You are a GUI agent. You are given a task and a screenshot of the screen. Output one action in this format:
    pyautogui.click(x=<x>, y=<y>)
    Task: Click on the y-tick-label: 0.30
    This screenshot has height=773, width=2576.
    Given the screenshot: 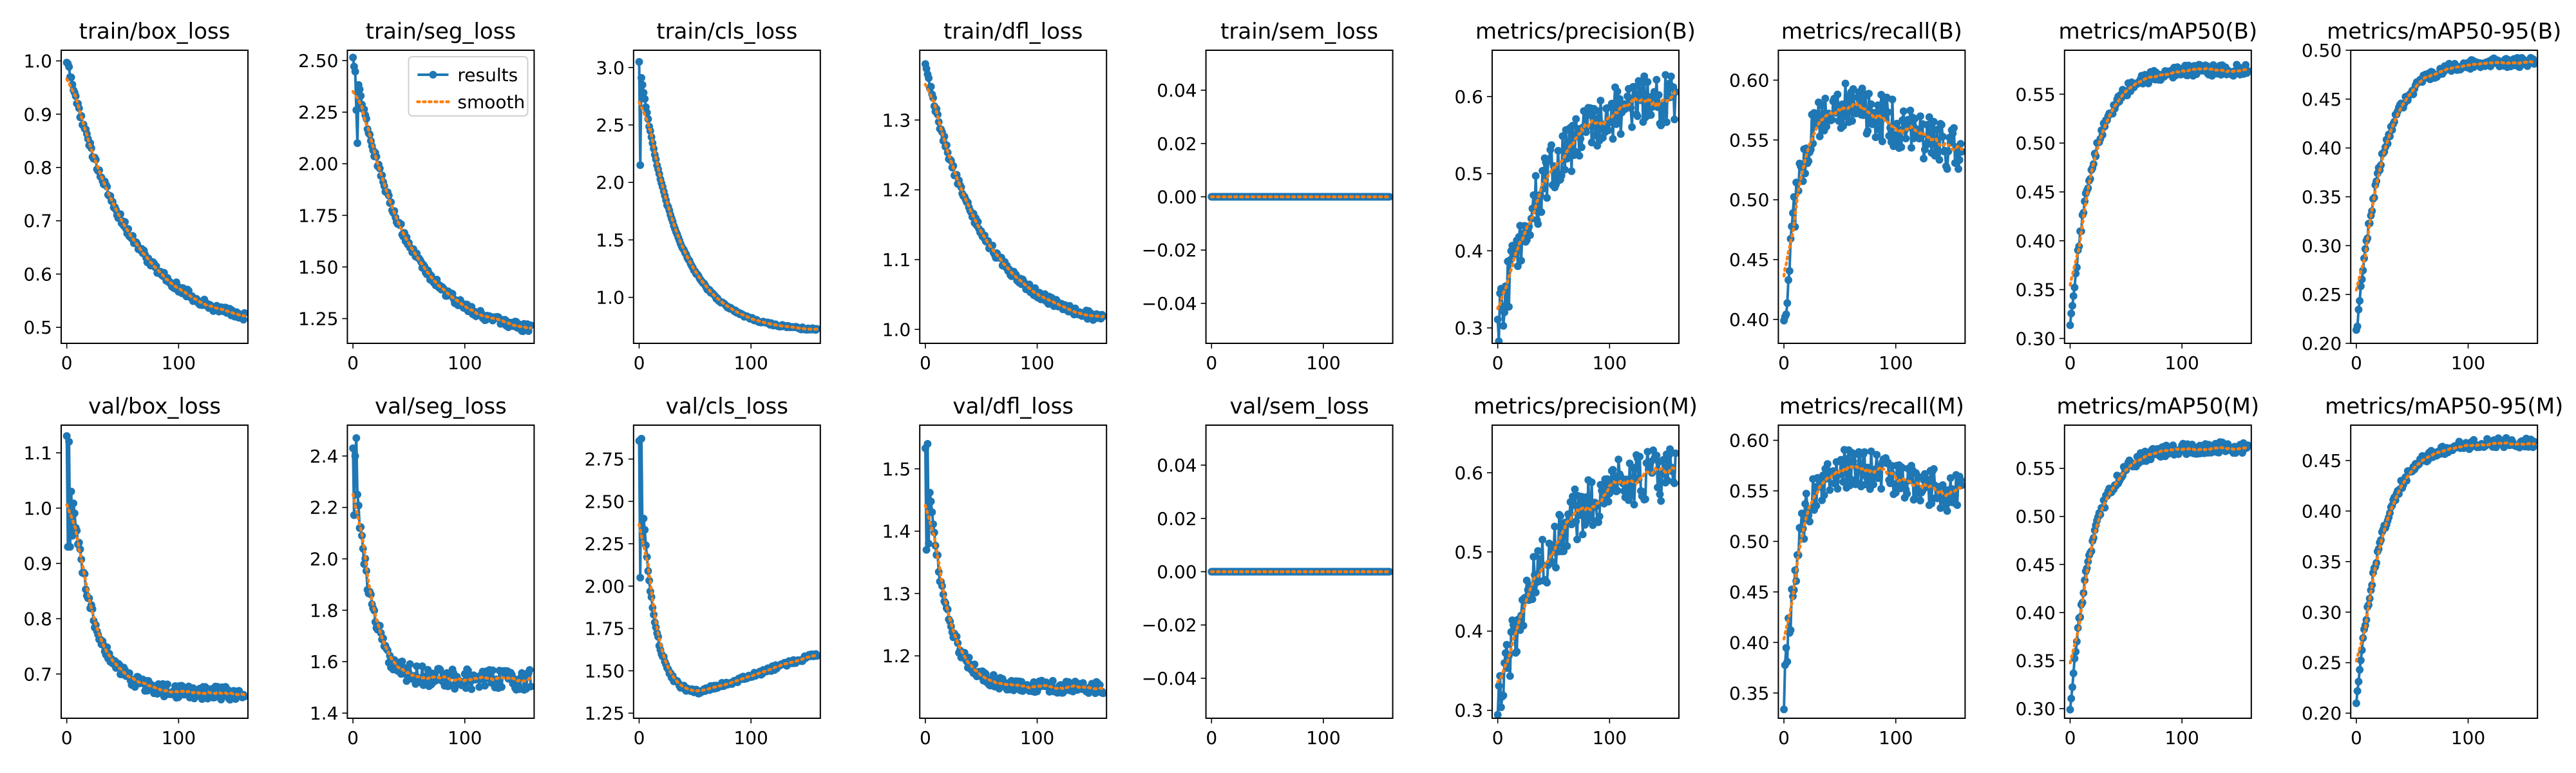 What is the action you would take?
    pyautogui.click(x=2035, y=338)
    